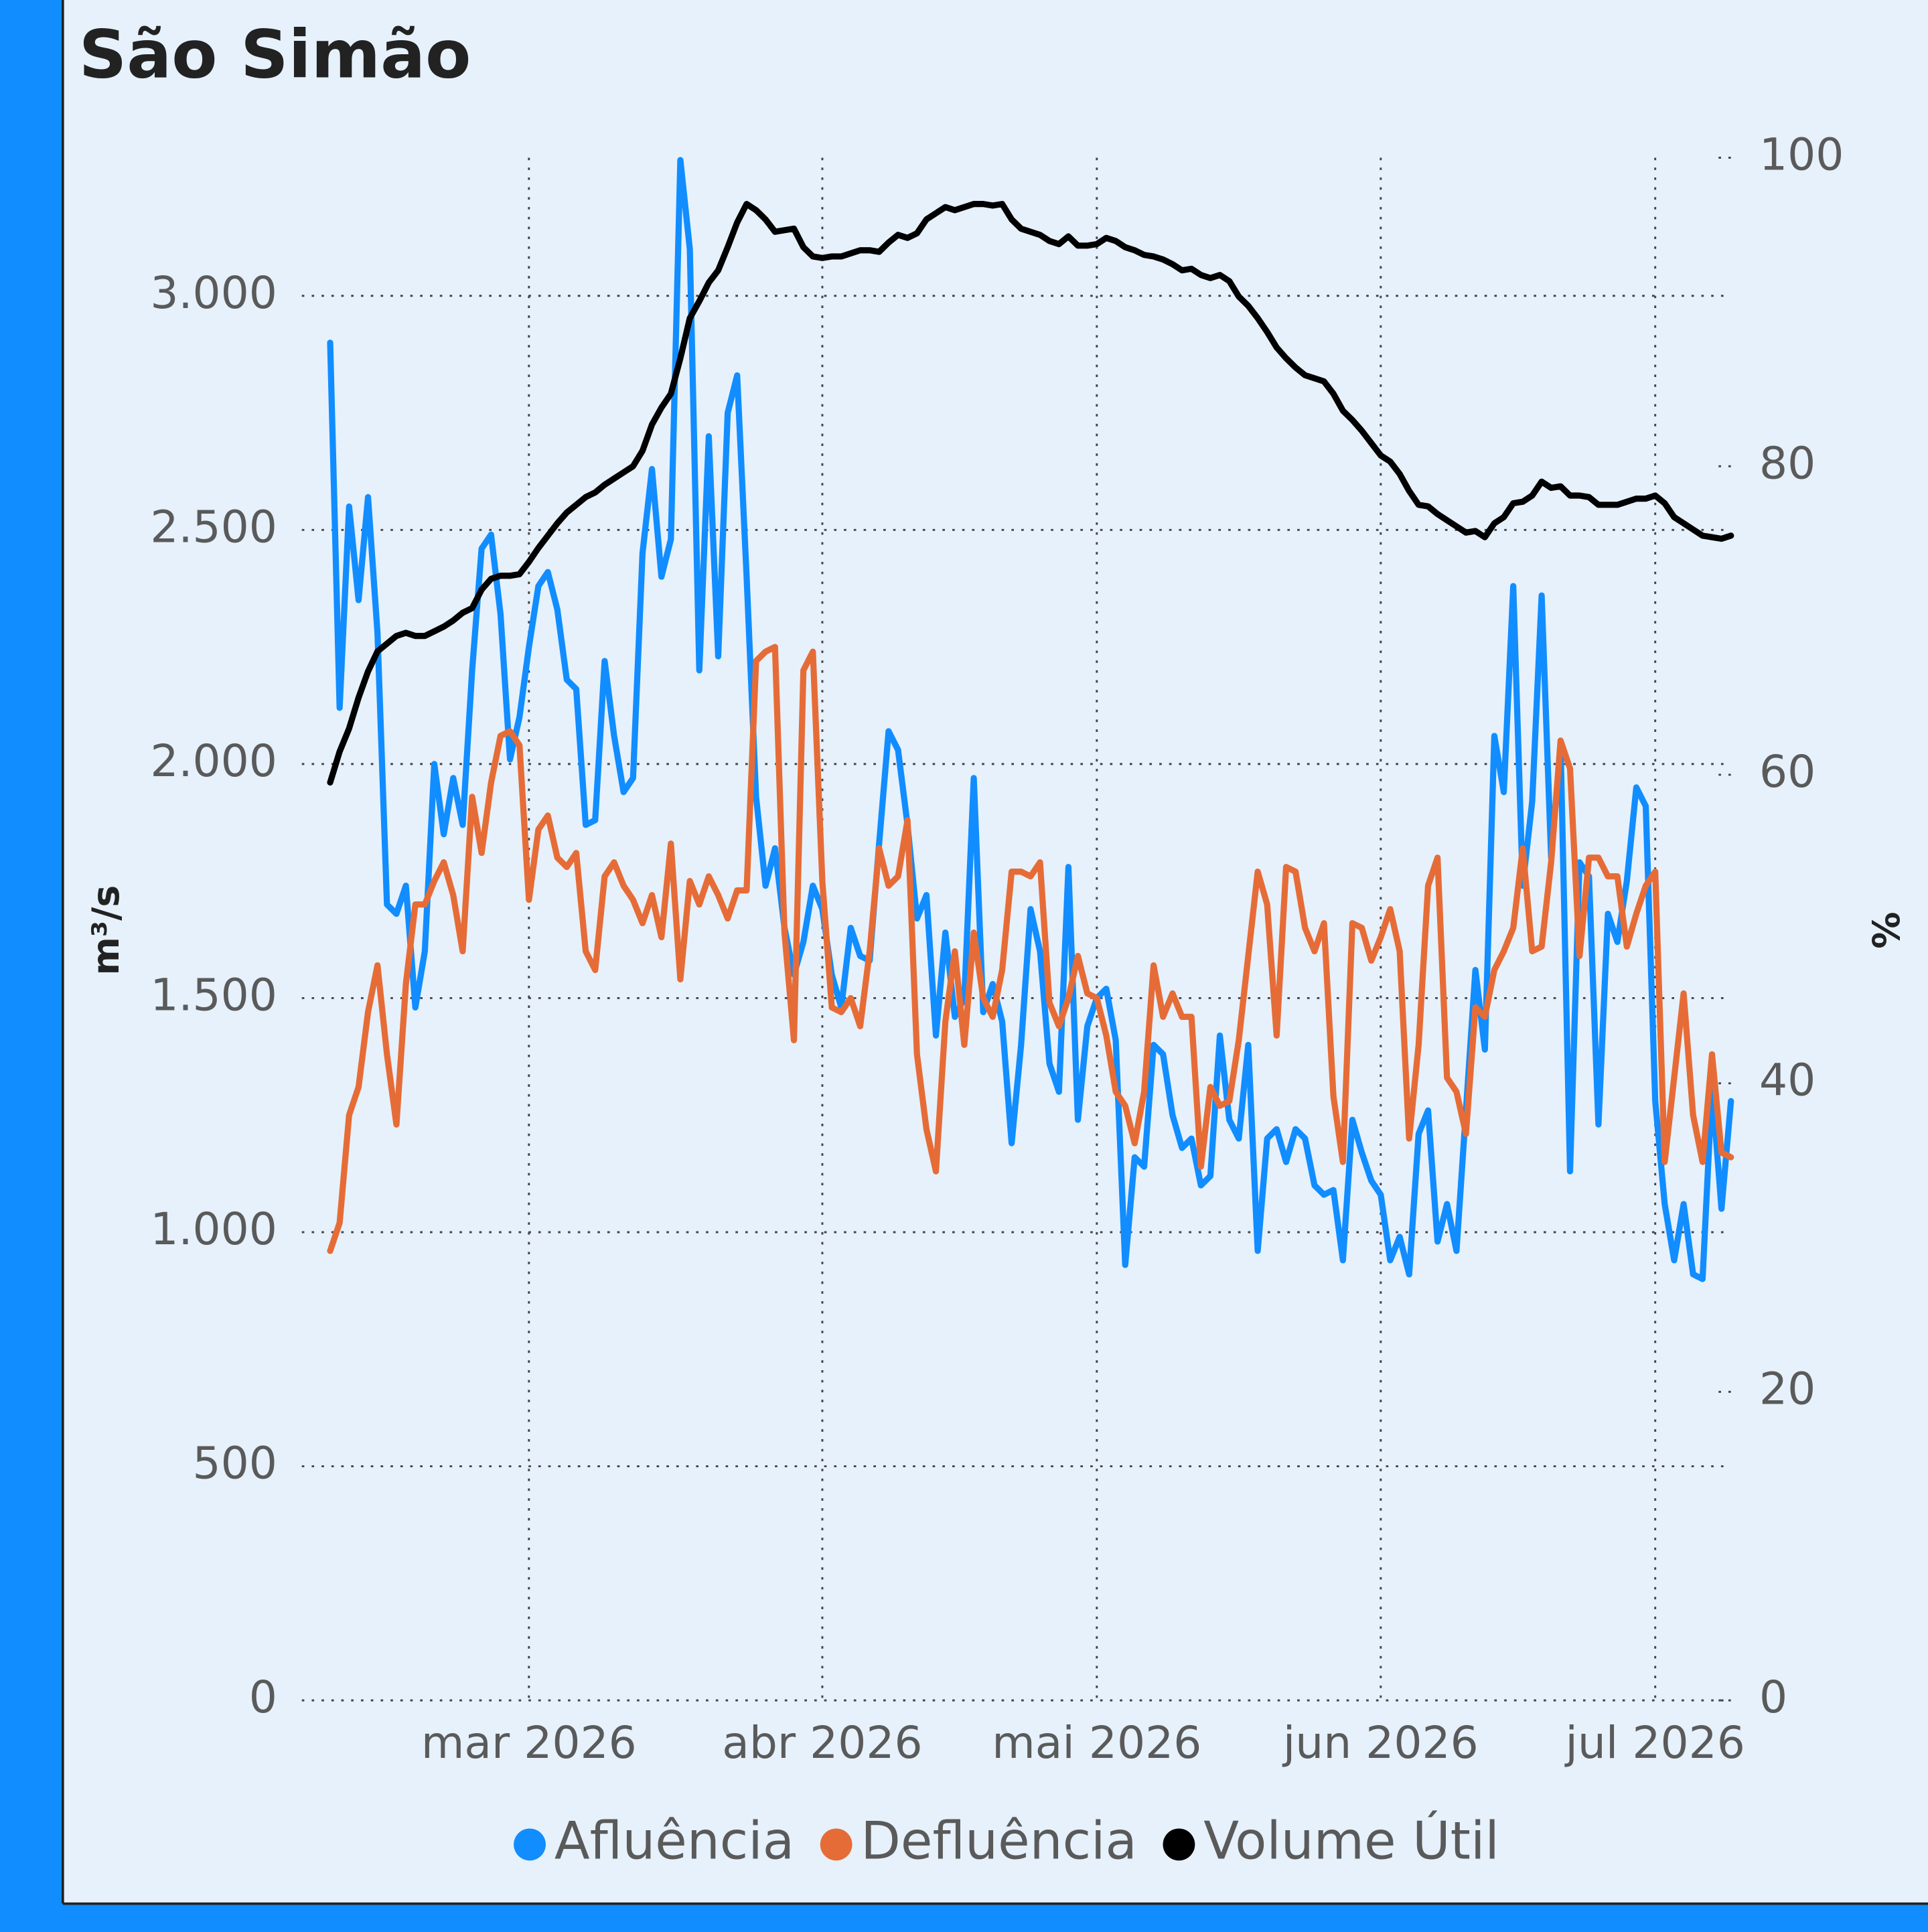  Describe the element at coordinates (107, 930) in the screenshot. I see `y-axis-title: m³/s` at that location.